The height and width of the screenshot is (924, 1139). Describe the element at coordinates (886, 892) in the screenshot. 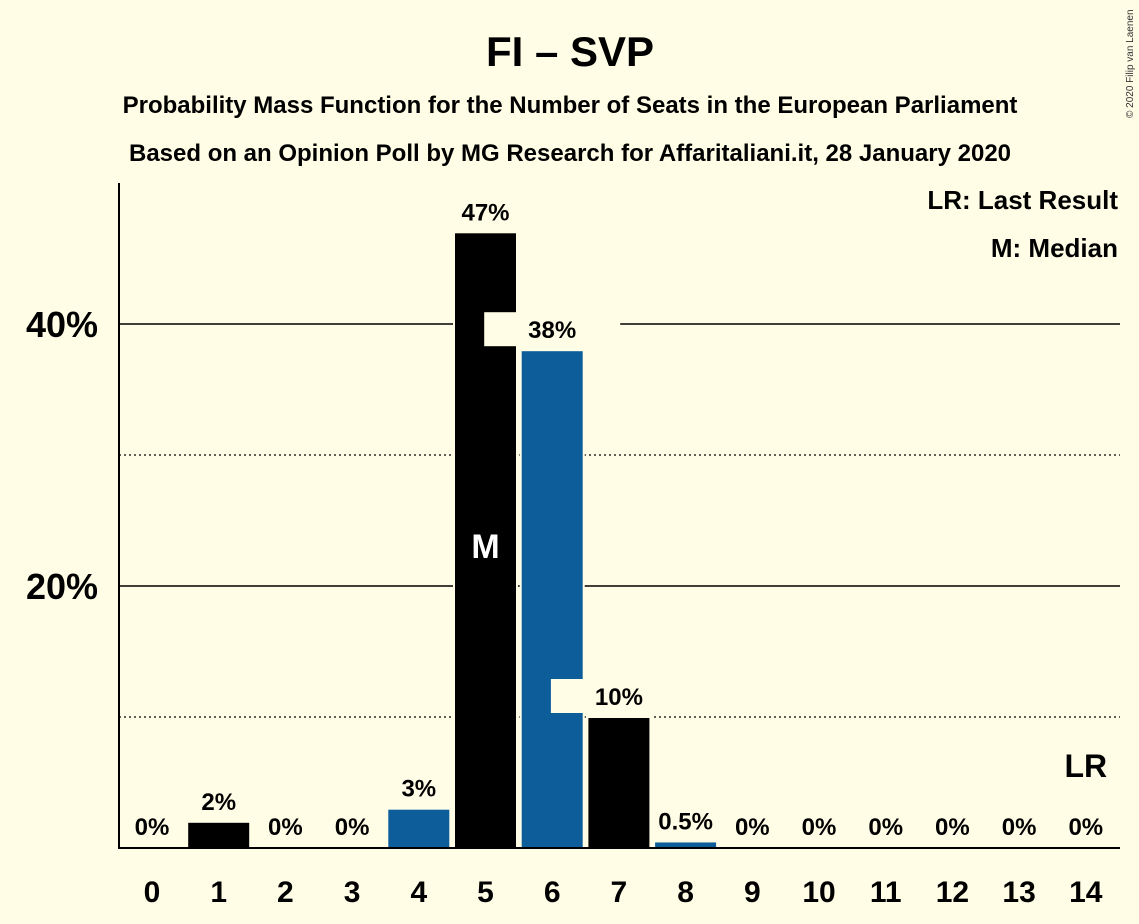

I see `x-tick-label-11: 11` at that location.